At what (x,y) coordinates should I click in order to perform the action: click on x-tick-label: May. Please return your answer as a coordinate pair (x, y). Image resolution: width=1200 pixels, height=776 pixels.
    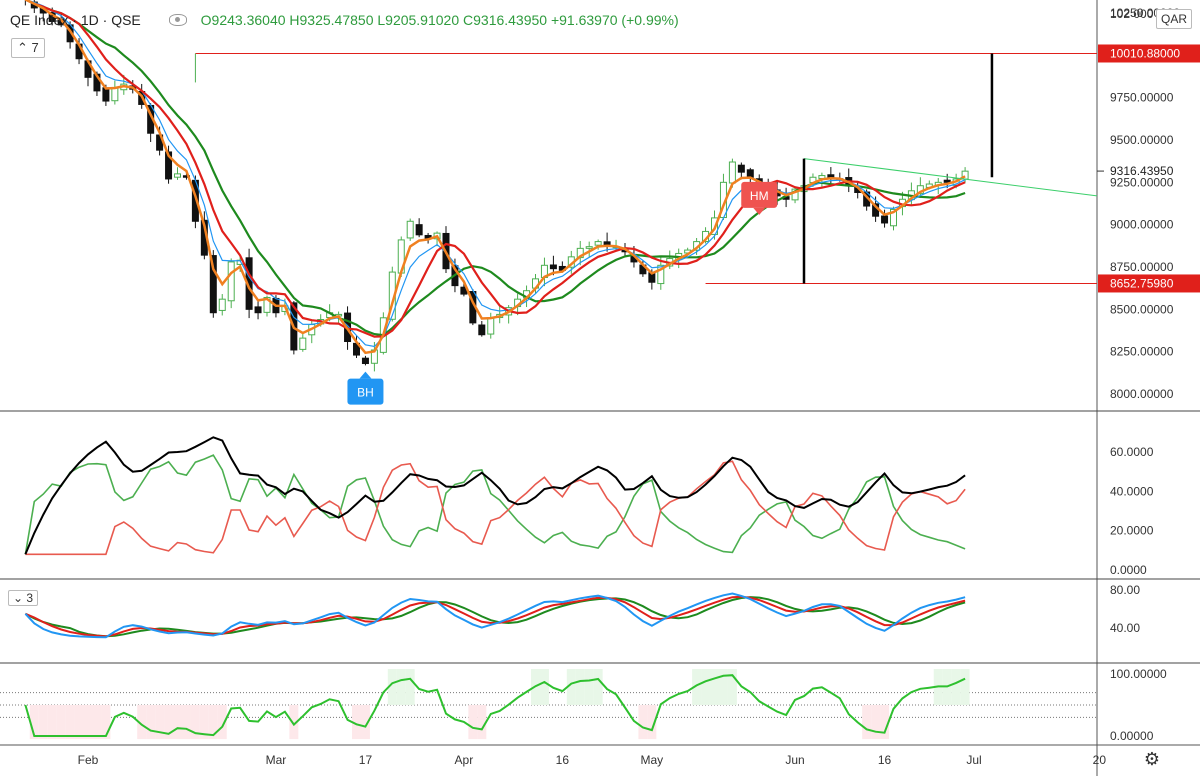
    Looking at the image, I should click on (652, 760).